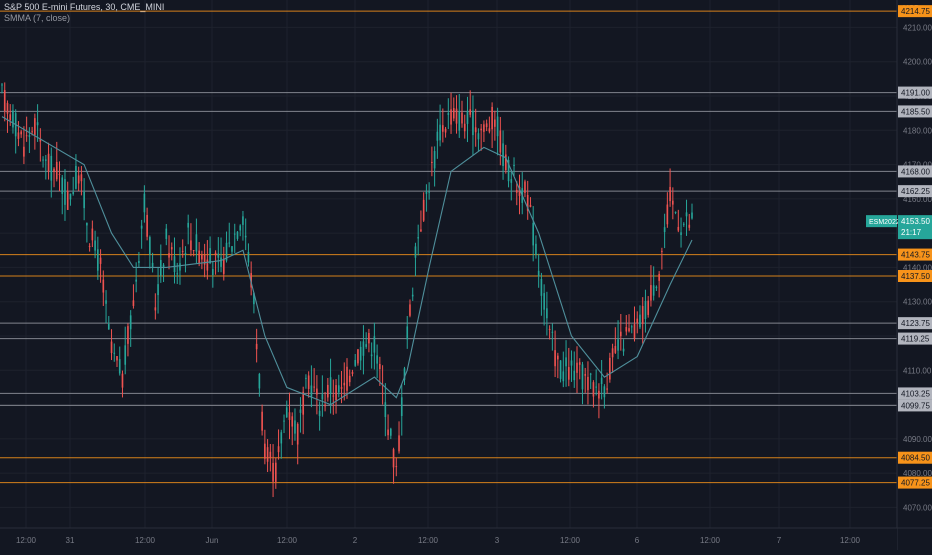 This screenshot has width=932, height=555. I want to click on level-price-label: 4103.25, so click(915, 393).